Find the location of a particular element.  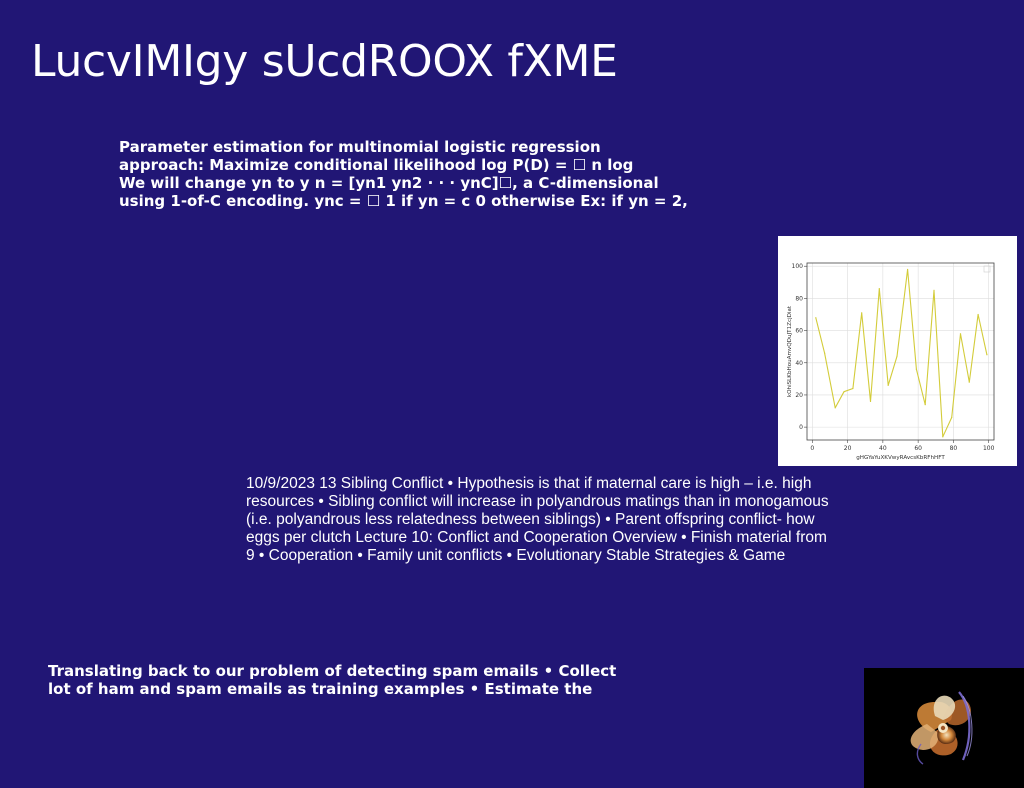

series-points is located at coordinates (901, 353).